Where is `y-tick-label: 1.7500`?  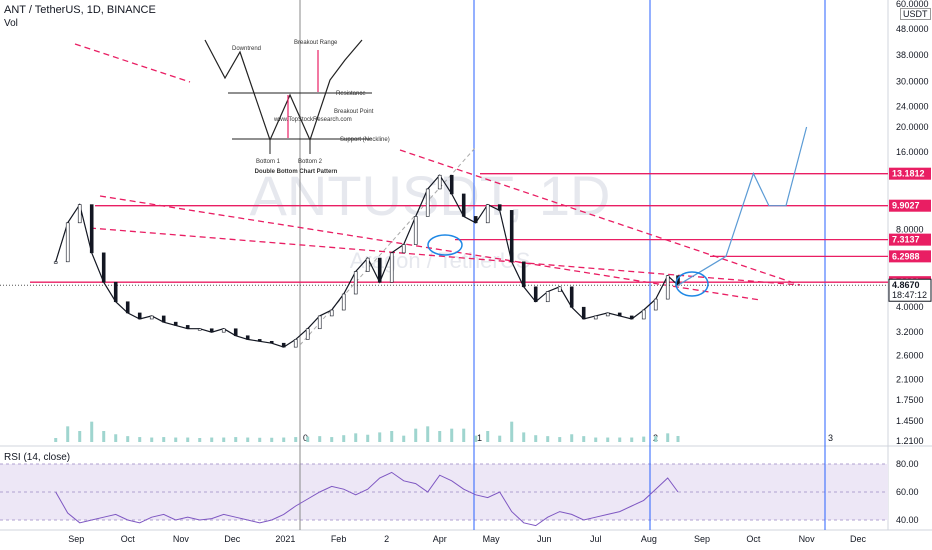 y-tick-label: 1.7500 is located at coordinates (910, 400).